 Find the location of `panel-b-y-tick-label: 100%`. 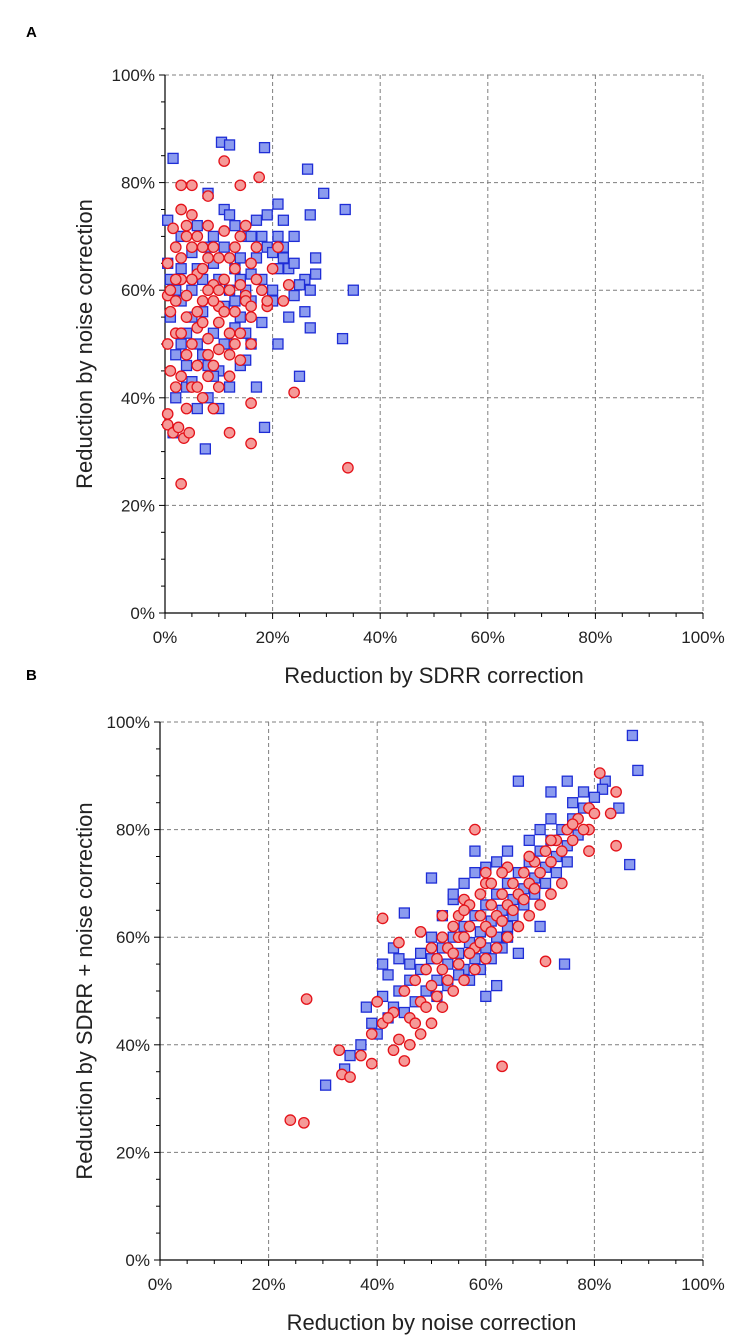

panel-b-y-tick-label: 100% is located at coordinates (128, 722).